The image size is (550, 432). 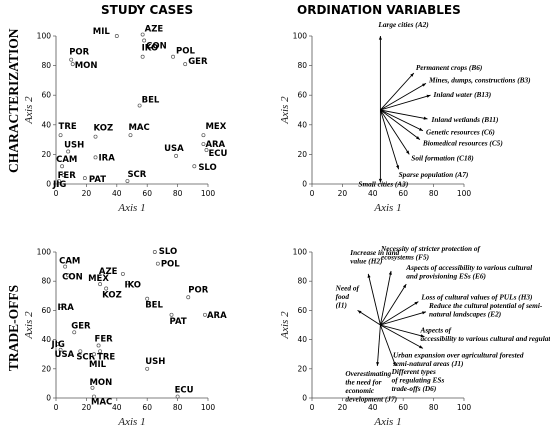 What do you see at coordinates (71, 59) in the screenshot?
I see `point-por` at bounding box center [71, 59].